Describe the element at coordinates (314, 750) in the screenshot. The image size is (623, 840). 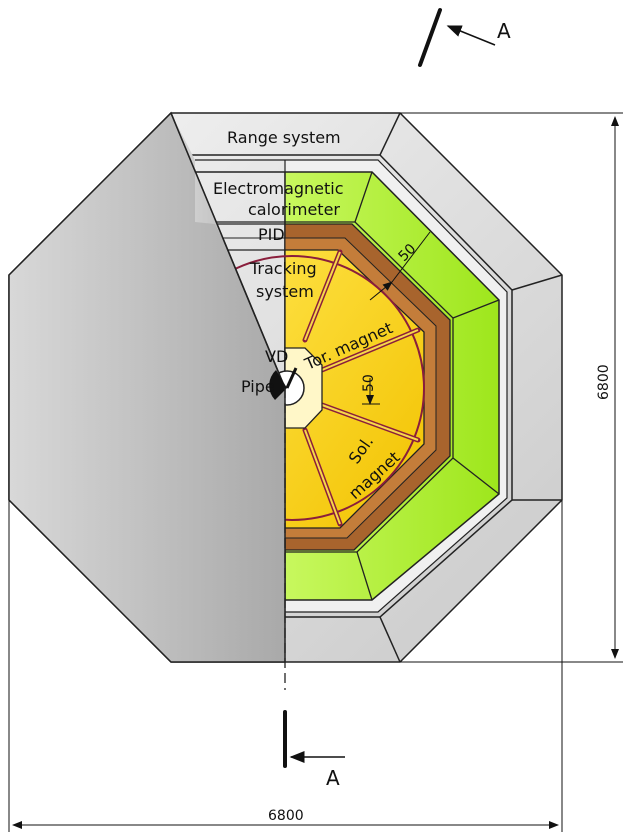
I see `section-mark-bottom: A` at that location.